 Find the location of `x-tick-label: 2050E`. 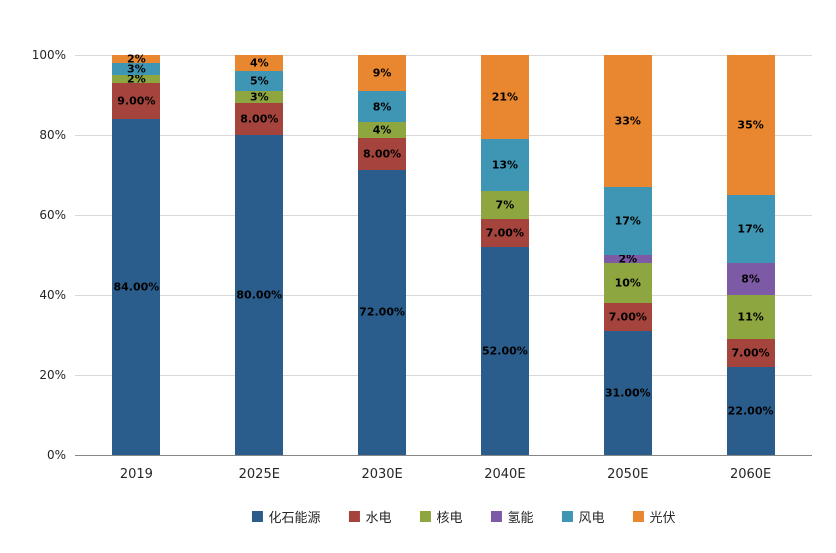

x-tick-label: 2050E is located at coordinates (628, 474).